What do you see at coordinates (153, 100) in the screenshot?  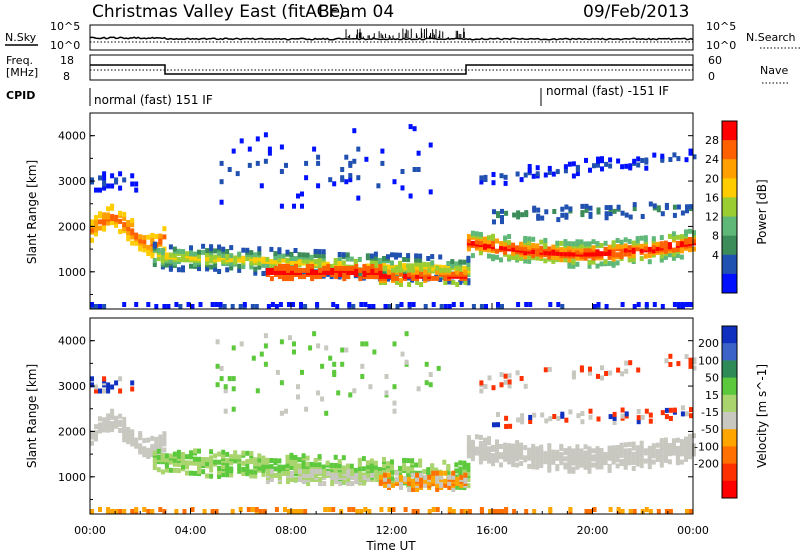 I see `cpid-mode-1: normal (fast) 151 IF` at bounding box center [153, 100].